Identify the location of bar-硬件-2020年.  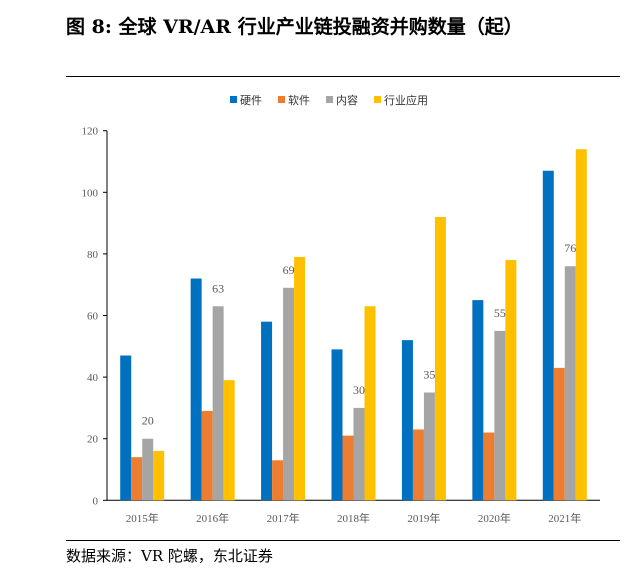
(478, 400).